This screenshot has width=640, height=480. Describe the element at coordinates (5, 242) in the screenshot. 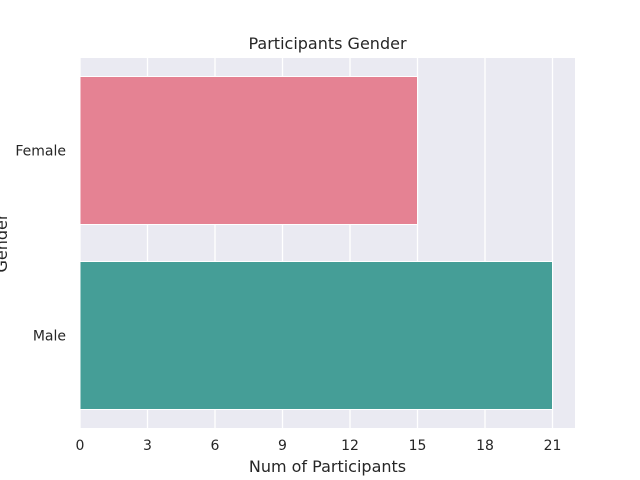

I see `y-axis-label: Gender` at that location.